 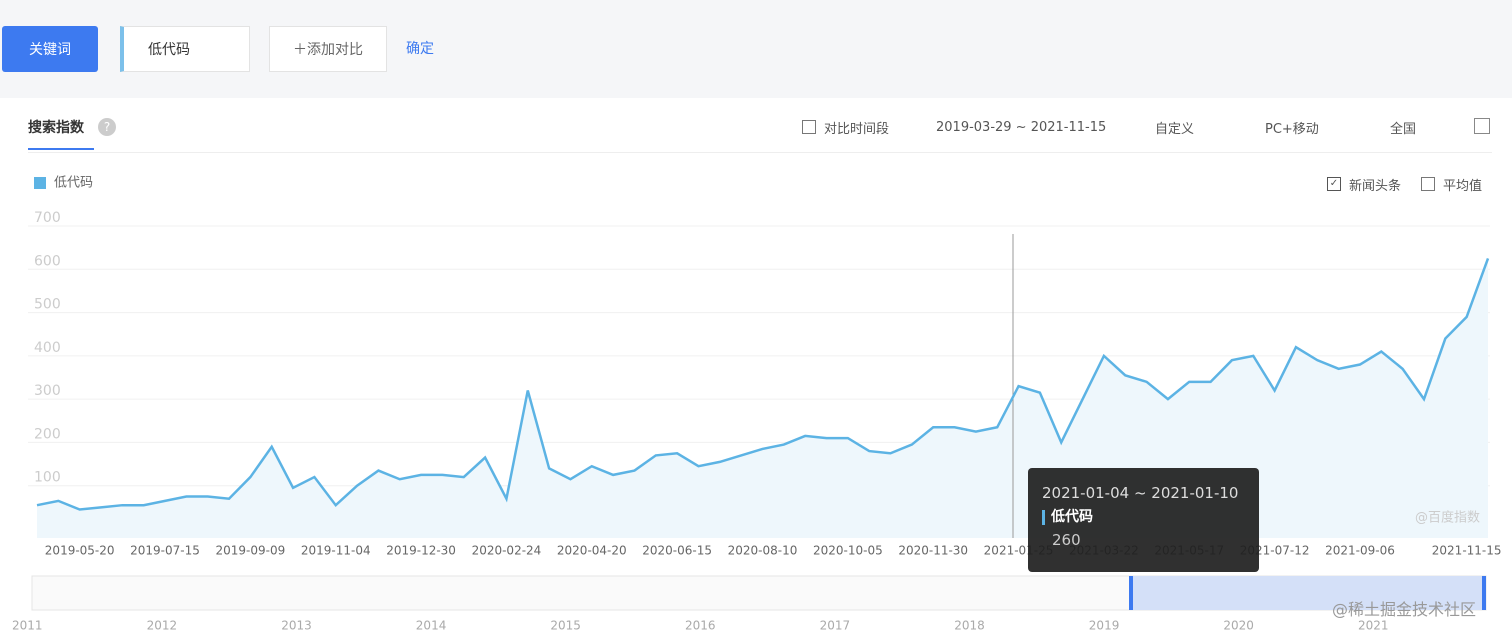 What do you see at coordinates (1238, 626) in the screenshot?
I see `navigator-year: 2020` at bounding box center [1238, 626].